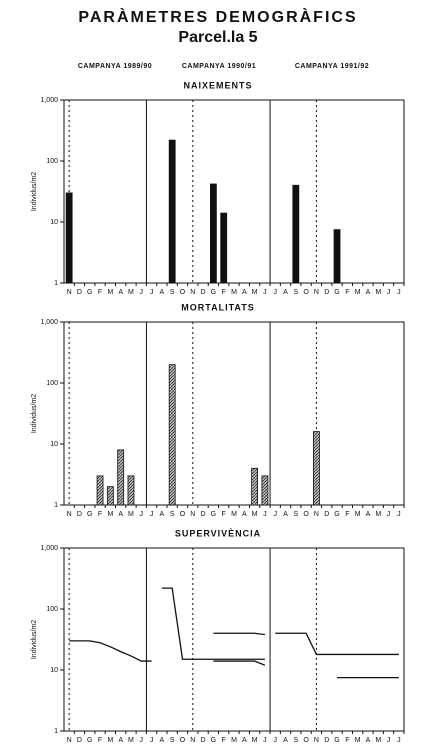 This screenshot has width=421, height=755. Describe the element at coordinates (115, 66) in the screenshot. I see `campaign-label: CAMPANYA 1989/90` at that location.